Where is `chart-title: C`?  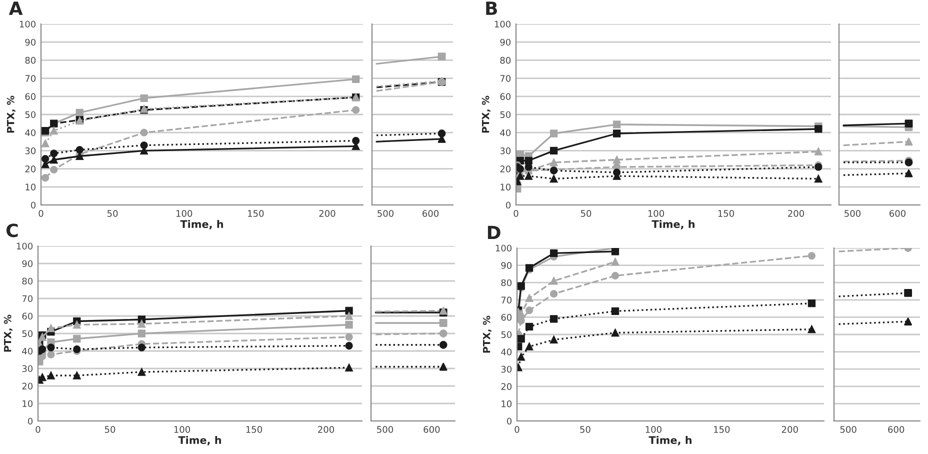
chart-title: C is located at coordinates (12, 231).